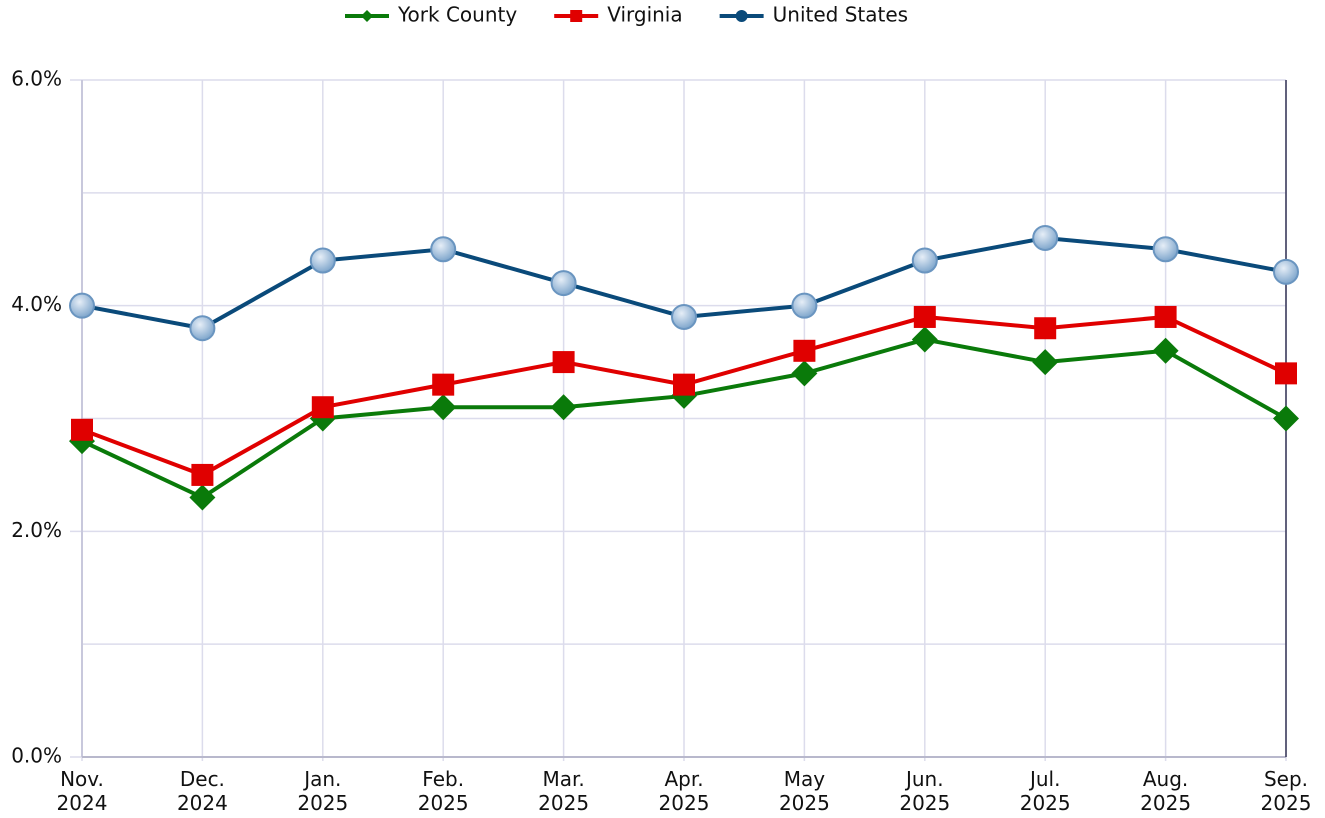 The width and height of the screenshot is (1325, 818). I want to click on x-tick-label: Jul. 2025, so click(1045, 791).